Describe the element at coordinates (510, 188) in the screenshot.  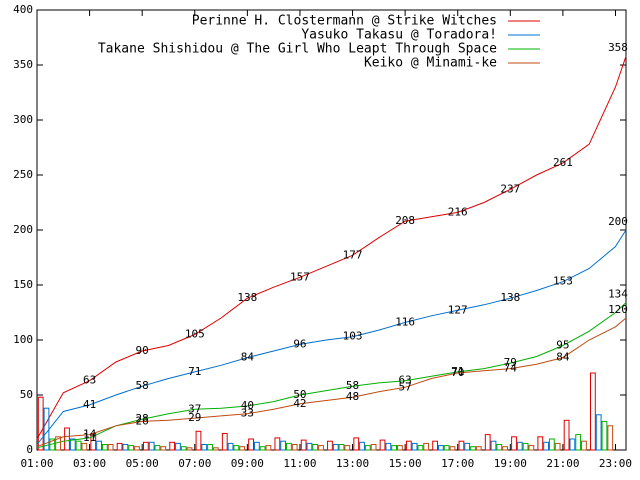
I see `data-label: 237` at that location.